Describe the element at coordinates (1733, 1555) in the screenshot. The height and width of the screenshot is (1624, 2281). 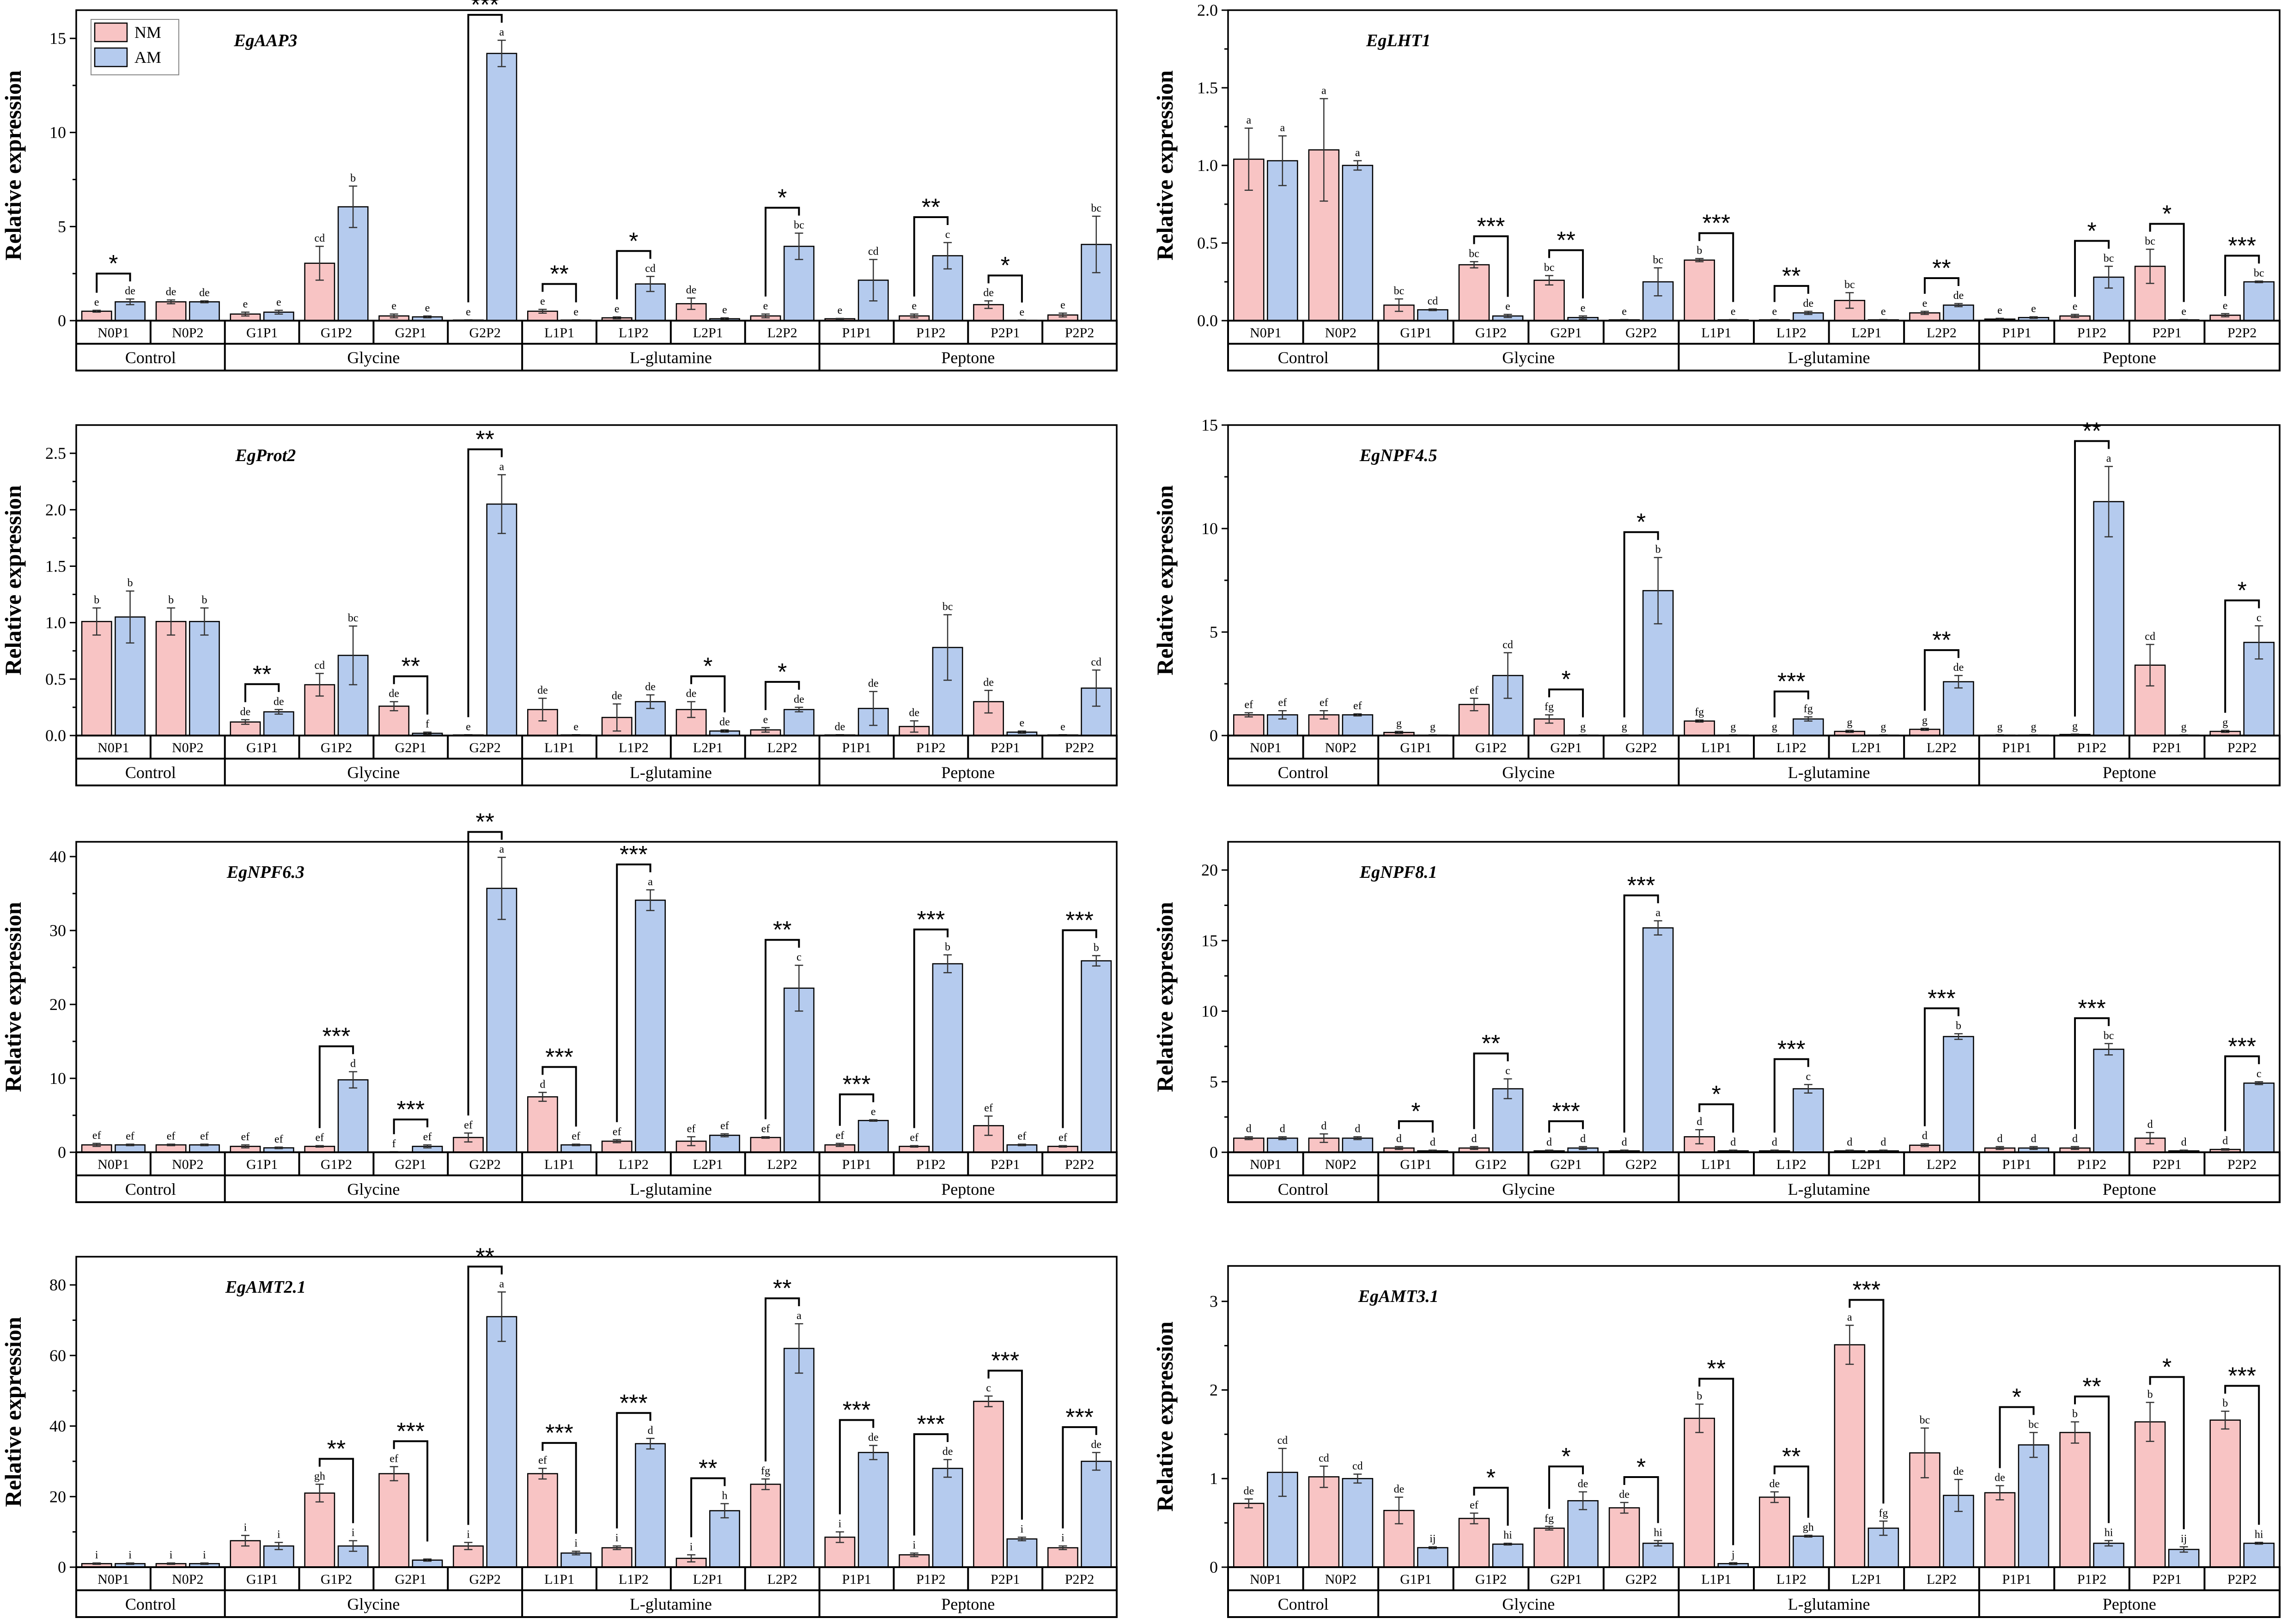
I see `significance-letter: j` at that location.